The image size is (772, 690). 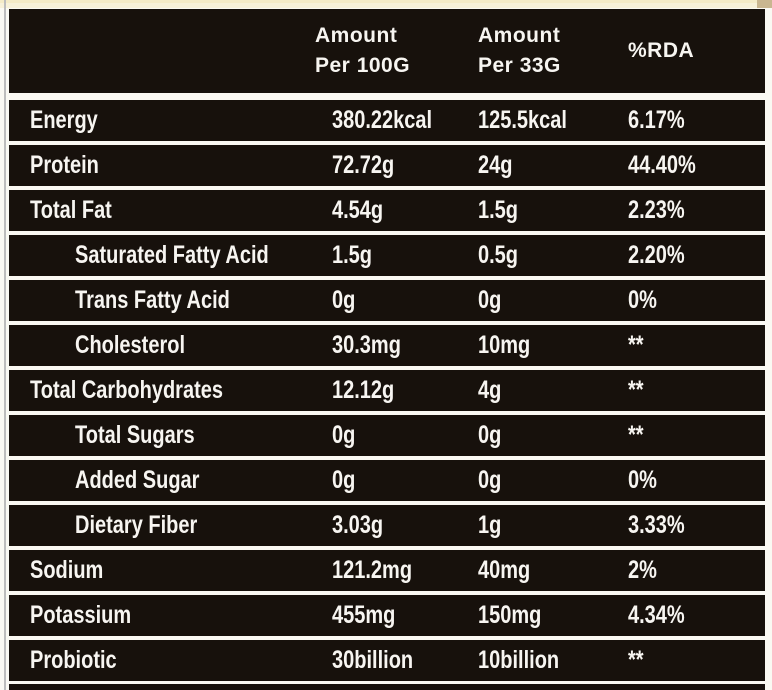 I want to click on value-per-33g: 24g, so click(x=495, y=165).